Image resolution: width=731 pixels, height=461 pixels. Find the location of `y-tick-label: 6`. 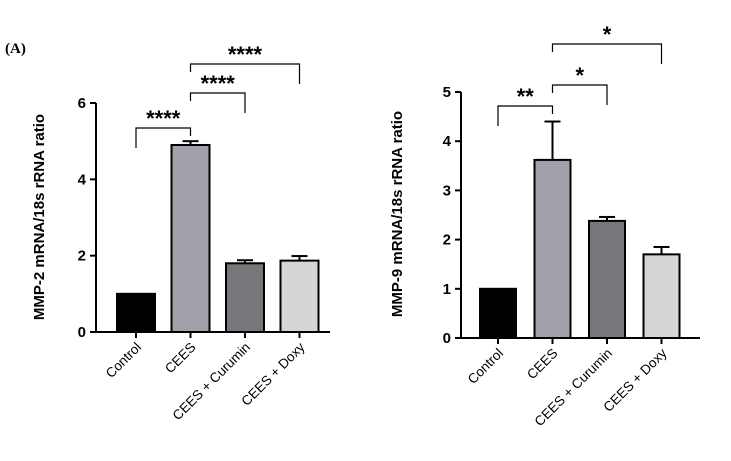

y-tick-label: 6 is located at coordinates (82, 103).